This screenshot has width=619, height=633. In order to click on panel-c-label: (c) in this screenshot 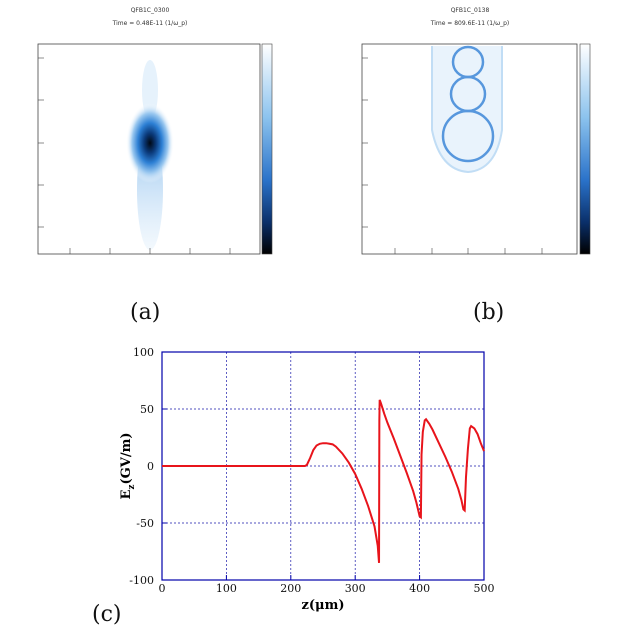, I will do `click(107, 614)`.